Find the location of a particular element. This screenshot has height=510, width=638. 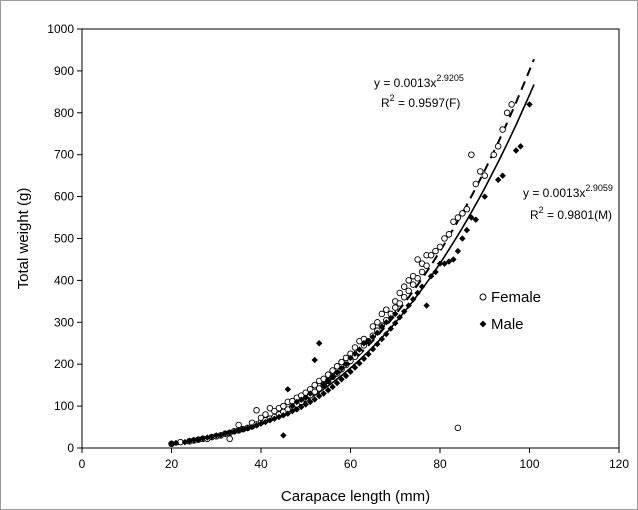

legend-male-marker is located at coordinates (483, 324).